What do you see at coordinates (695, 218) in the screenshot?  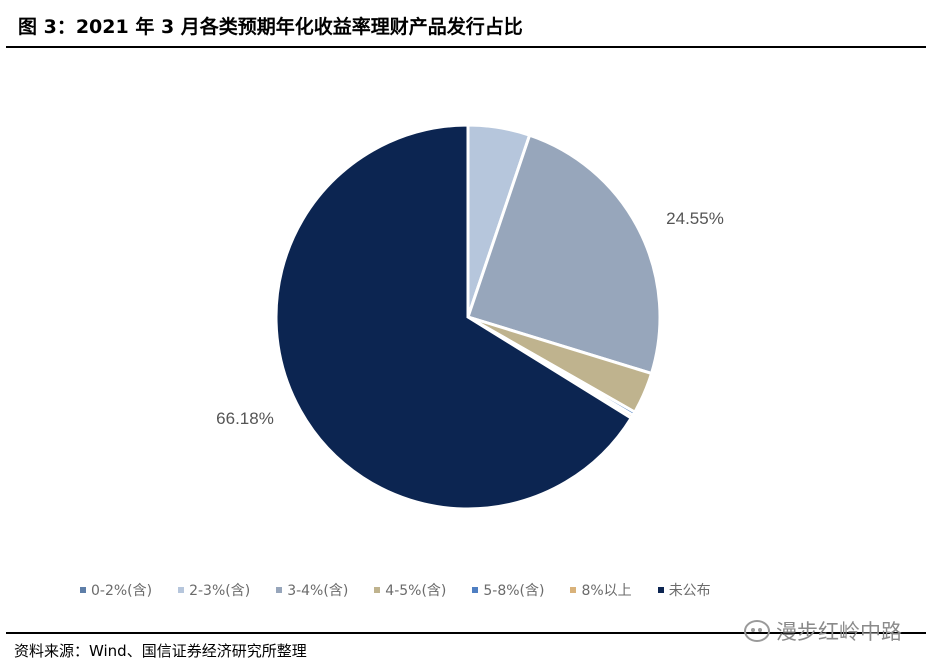 I see `slice-data-label: 24.55%` at bounding box center [695, 218].